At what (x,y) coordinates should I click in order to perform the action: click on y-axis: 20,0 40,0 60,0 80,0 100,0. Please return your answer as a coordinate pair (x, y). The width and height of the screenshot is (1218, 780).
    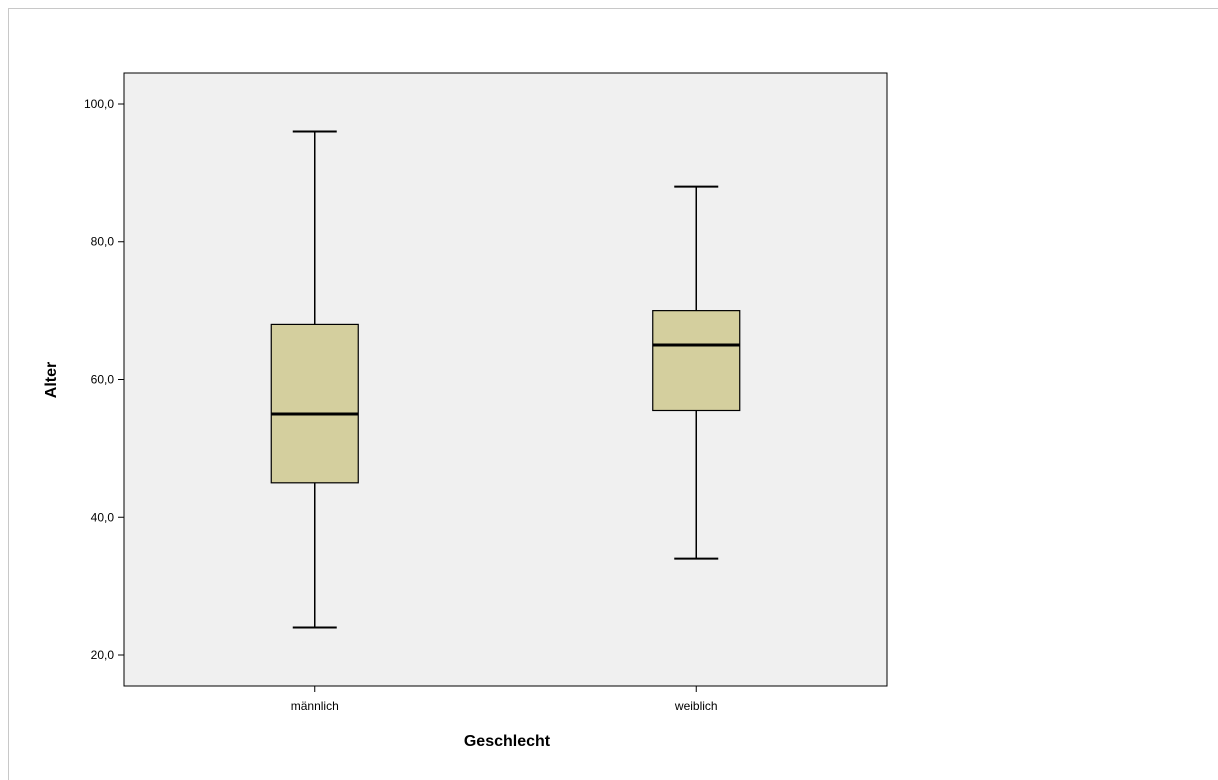
    Looking at the image, I should click on (104, 379).